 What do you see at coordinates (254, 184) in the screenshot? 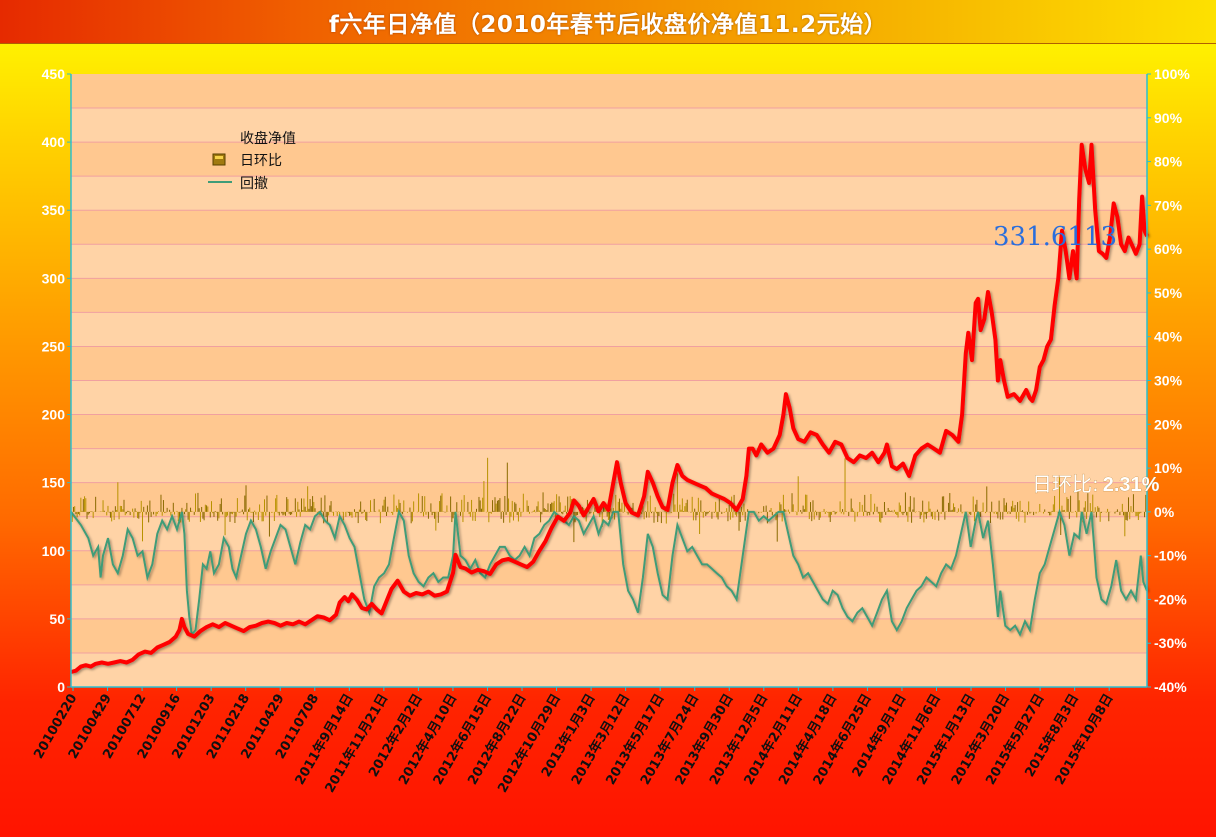
I see `legend-label-drawdown: 回撤` at bounding box center [254, 184].